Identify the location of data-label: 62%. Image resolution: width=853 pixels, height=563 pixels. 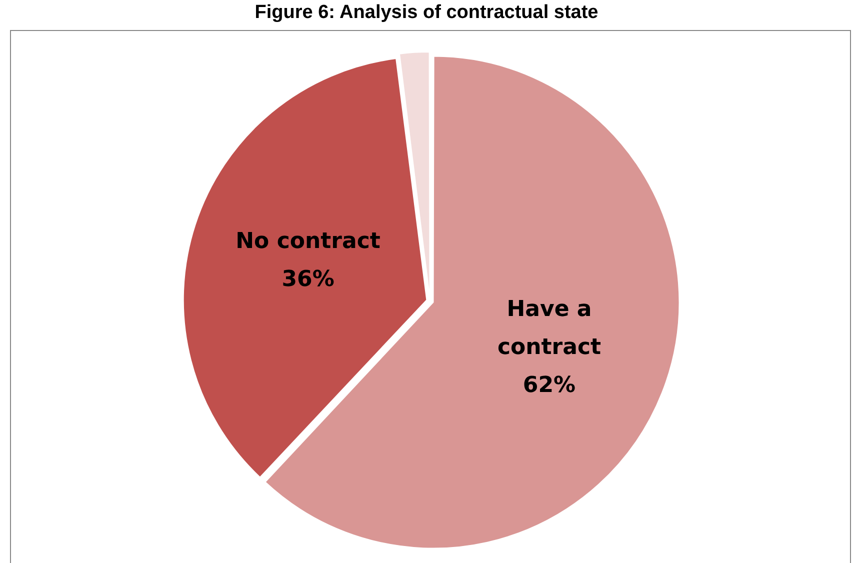
(549, 385).